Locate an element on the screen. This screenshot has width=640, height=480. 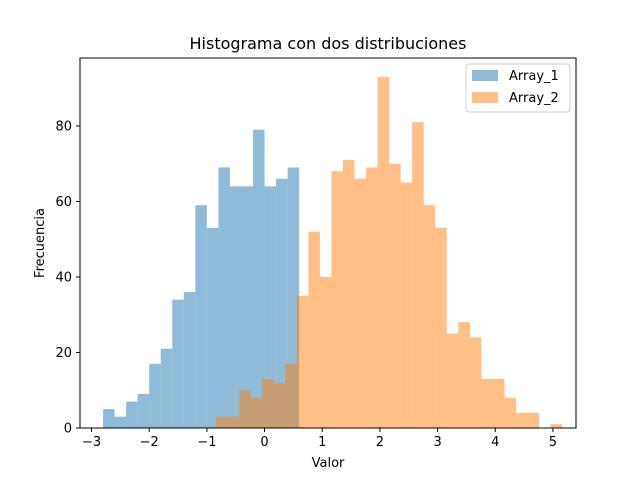
x-tick-label: −2 is located at coordinates (149, 442).